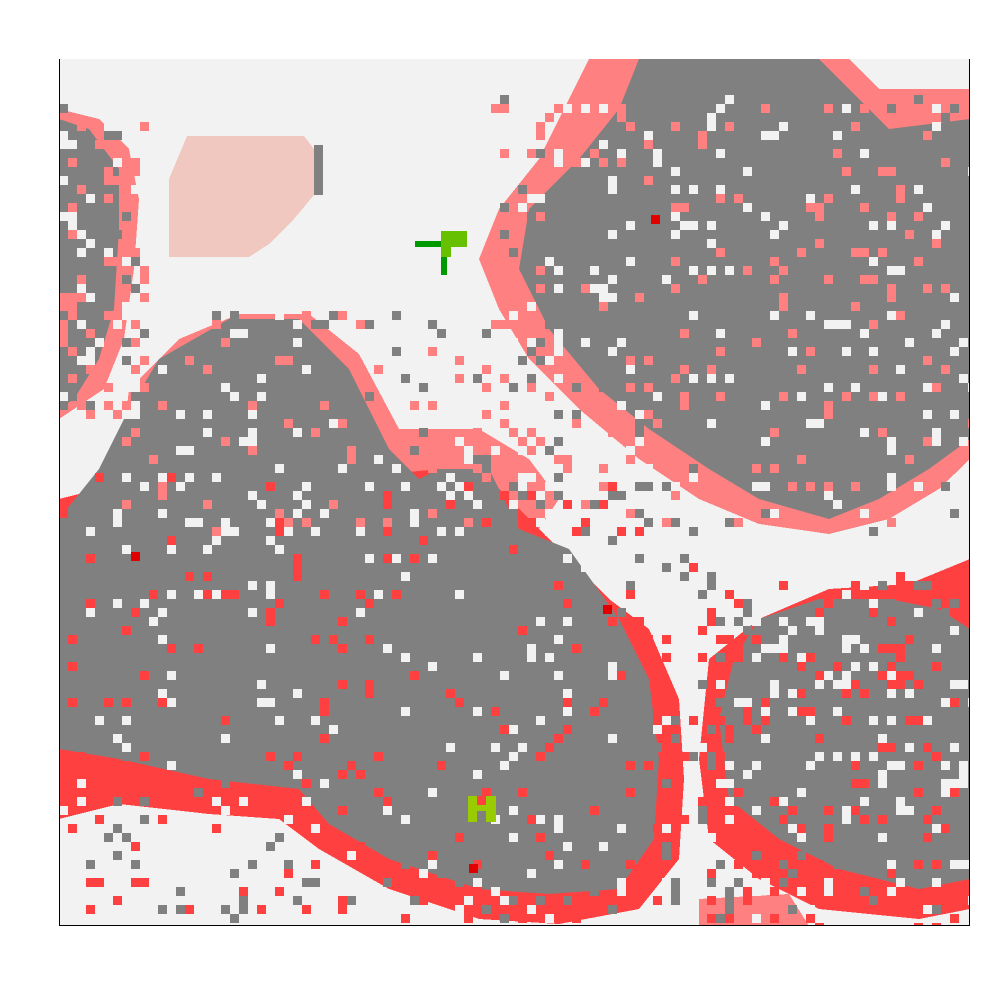 This screenshot has width=1000, height=1000. I want to click on right-border, so click(969, 492).